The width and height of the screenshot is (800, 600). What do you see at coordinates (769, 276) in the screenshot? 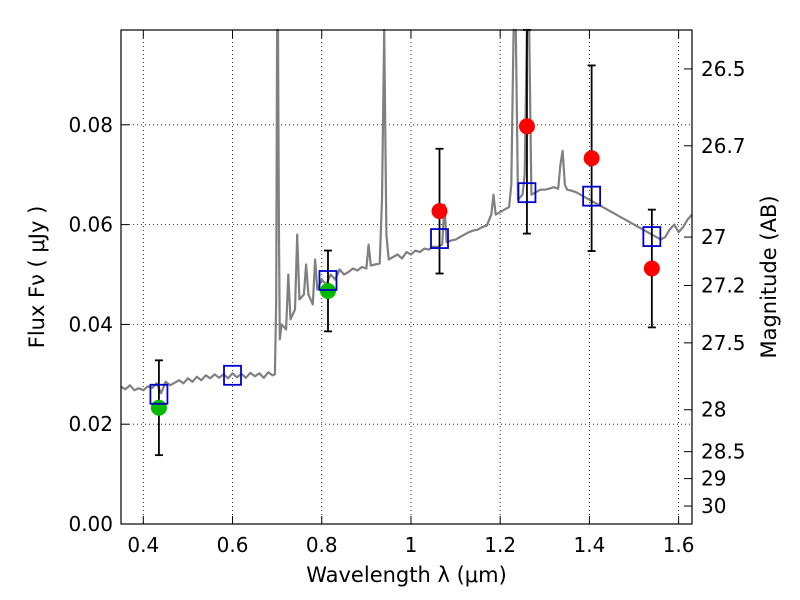
I see `right-axis-label: Magnitude (AB)` at bounding box center [769, 276].